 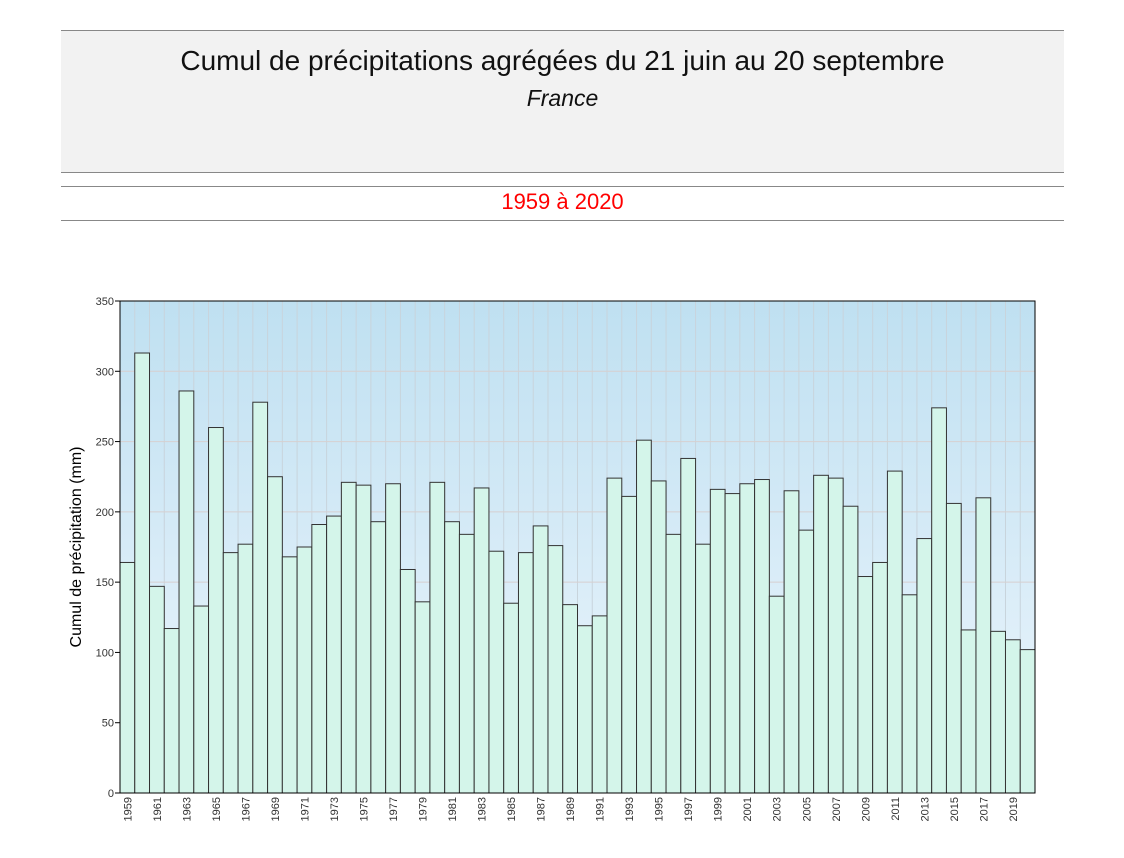 I want to click on x-tick-label: 1967, so click(x=246, y=809).